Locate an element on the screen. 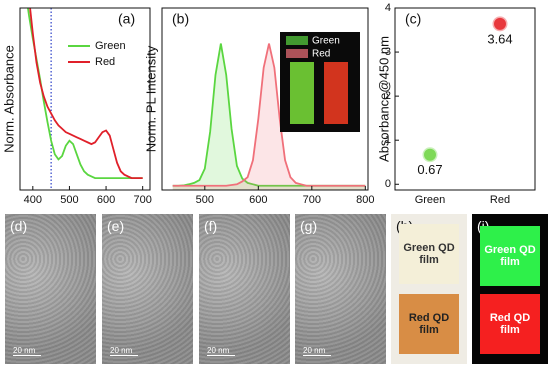 The height and width of the screenshot is (369, 550). panel-label: (f) is located at coordinates (211, 226).